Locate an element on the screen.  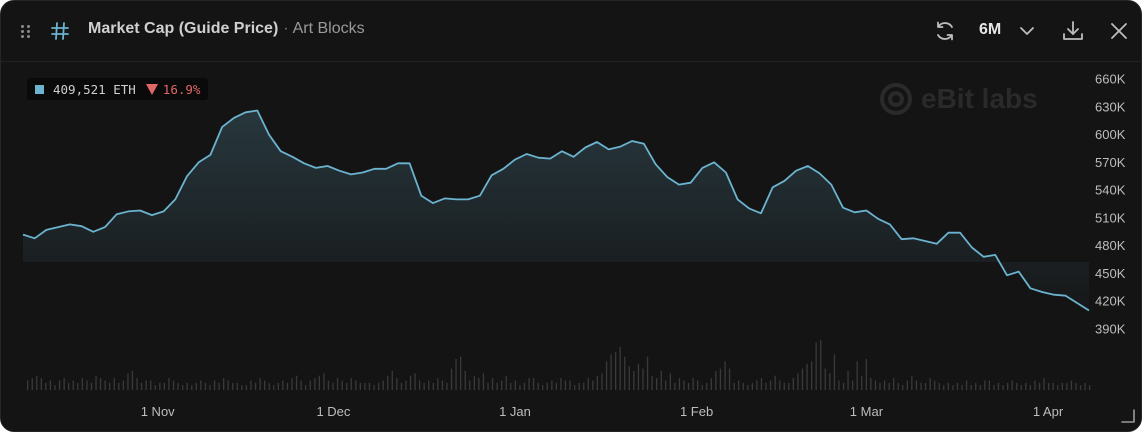
refresh-icon is located at coordinates (945, 31).